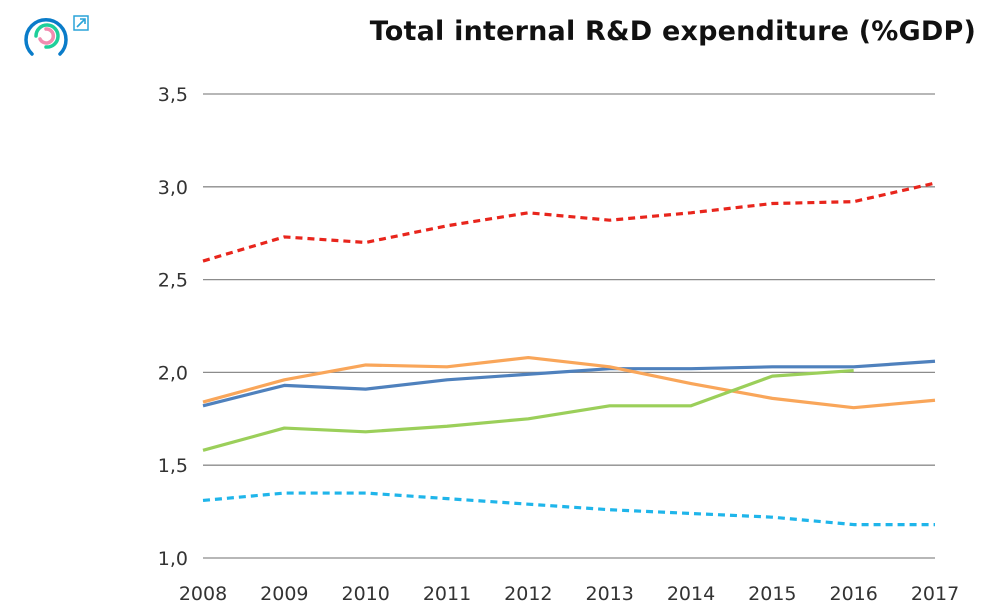 This screenshot has height=611, width=998. Describe the element at coordinates (173, 466) in the screenshot. I see `y-tick-label: 1,5` at that location.